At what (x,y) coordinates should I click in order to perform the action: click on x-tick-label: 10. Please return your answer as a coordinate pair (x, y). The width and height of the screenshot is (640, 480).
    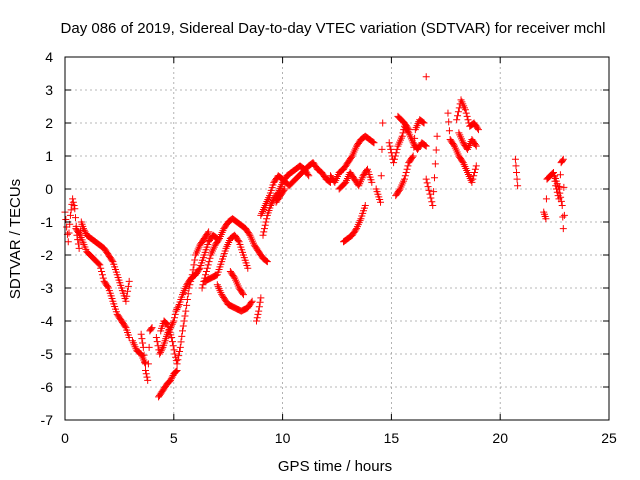
    Looking at the image, I should click on (283, 438).